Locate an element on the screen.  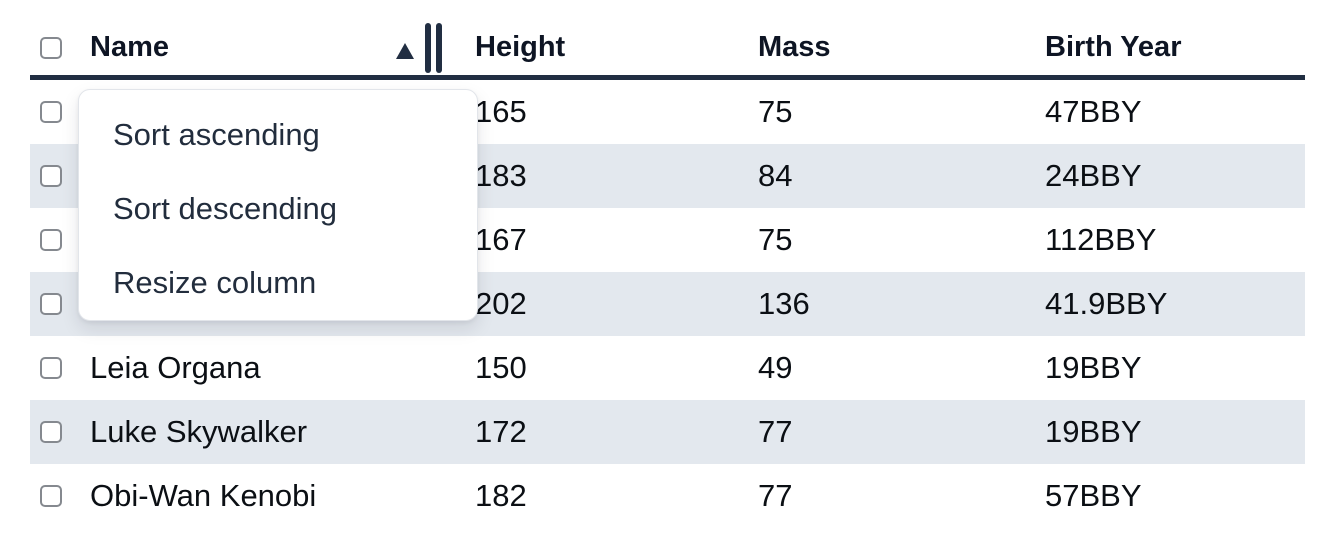
table-row: Luke Skywalker 172 77 19BBY is located at coordinates (667, 432).